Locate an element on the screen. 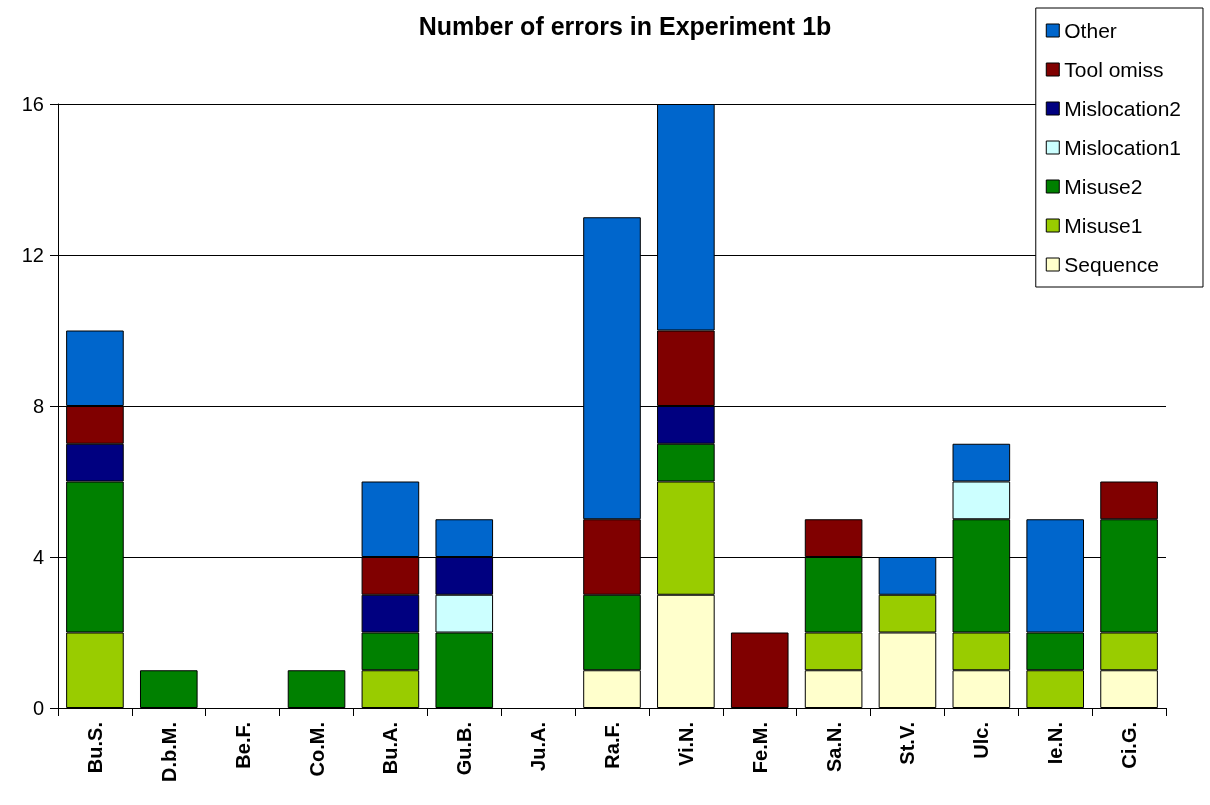 The width and height of the screenshot is (1210, 805). y-tick-label: 8 is located at coordinates (38, 406).